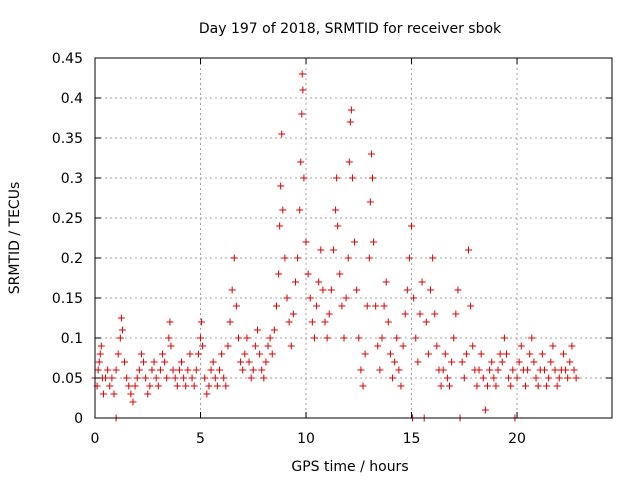 This screenshot has height=480, width=640. Describe the element at coordinates (306, 439) in the screenshot. I see `x-tick-label: 10` at that location.